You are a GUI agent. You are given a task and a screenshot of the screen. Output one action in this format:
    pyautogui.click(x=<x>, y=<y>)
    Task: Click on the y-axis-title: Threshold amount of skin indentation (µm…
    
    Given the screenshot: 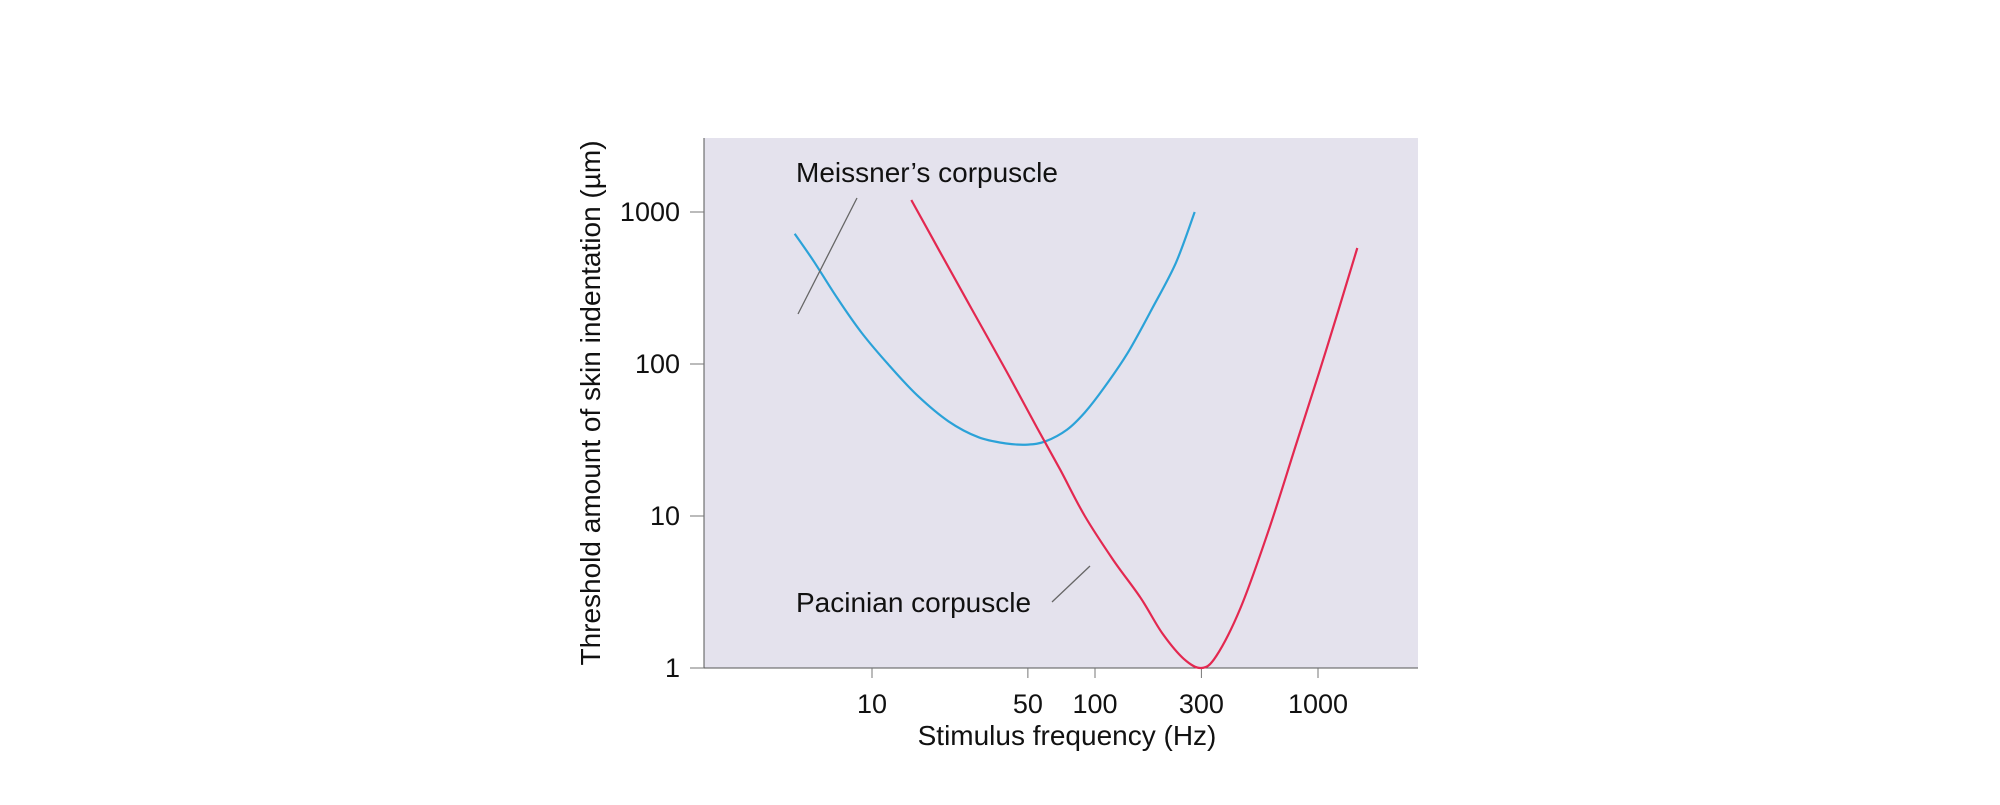 What is the action you would take?
    pyautogui.click(x=590, y=402)
    